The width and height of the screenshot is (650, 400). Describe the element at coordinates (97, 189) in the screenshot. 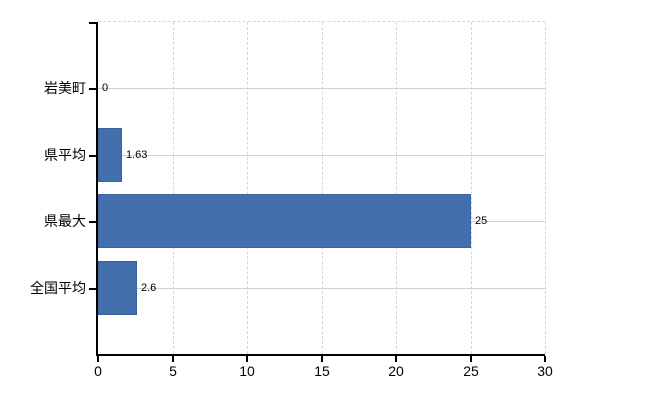

I see `y-axis-line` at that location.